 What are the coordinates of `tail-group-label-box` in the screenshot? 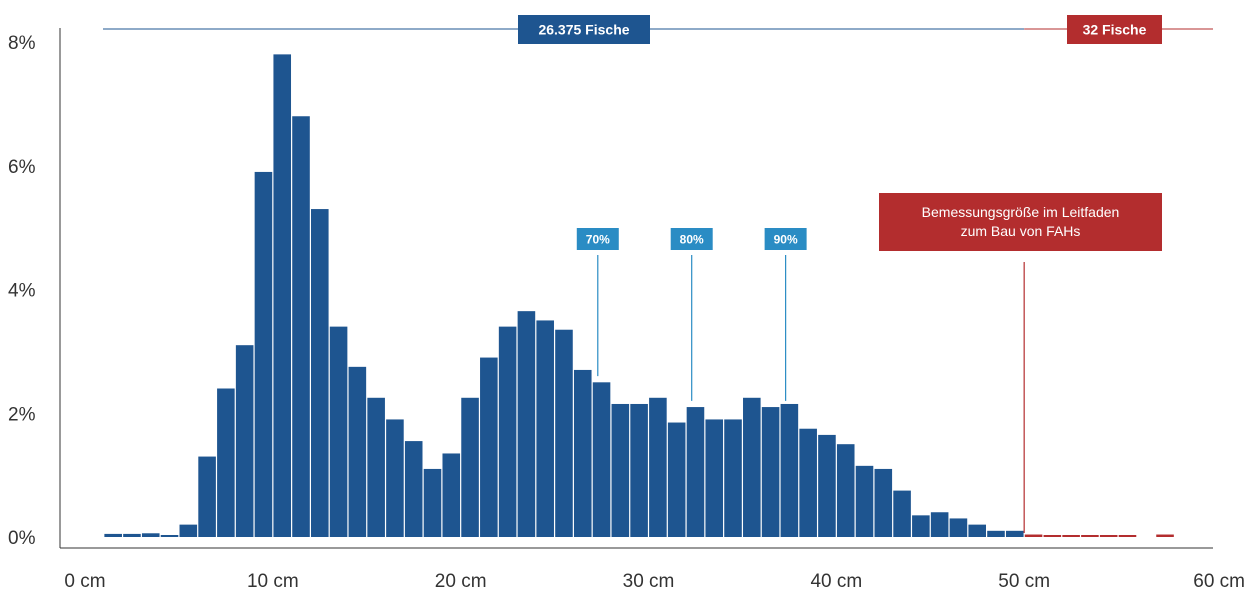 It's located at (1114, 29).